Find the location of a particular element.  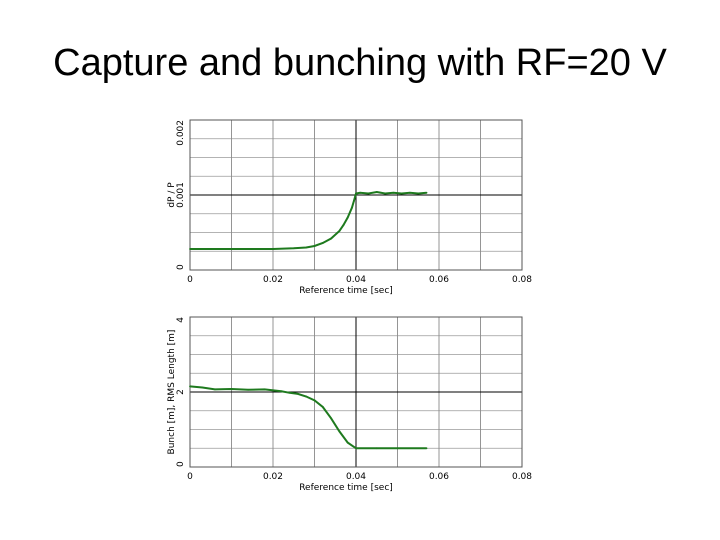

y-tick-label: 4 is located at coordinates (181, 320).